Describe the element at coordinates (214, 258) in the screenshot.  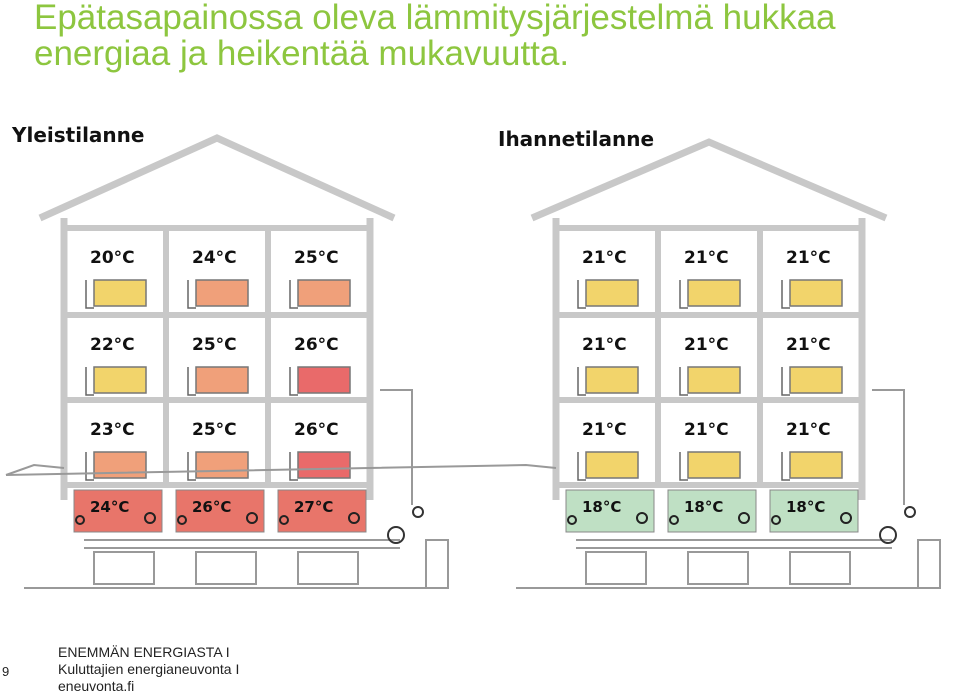
I see `room-temperature: 24°C` at that location.